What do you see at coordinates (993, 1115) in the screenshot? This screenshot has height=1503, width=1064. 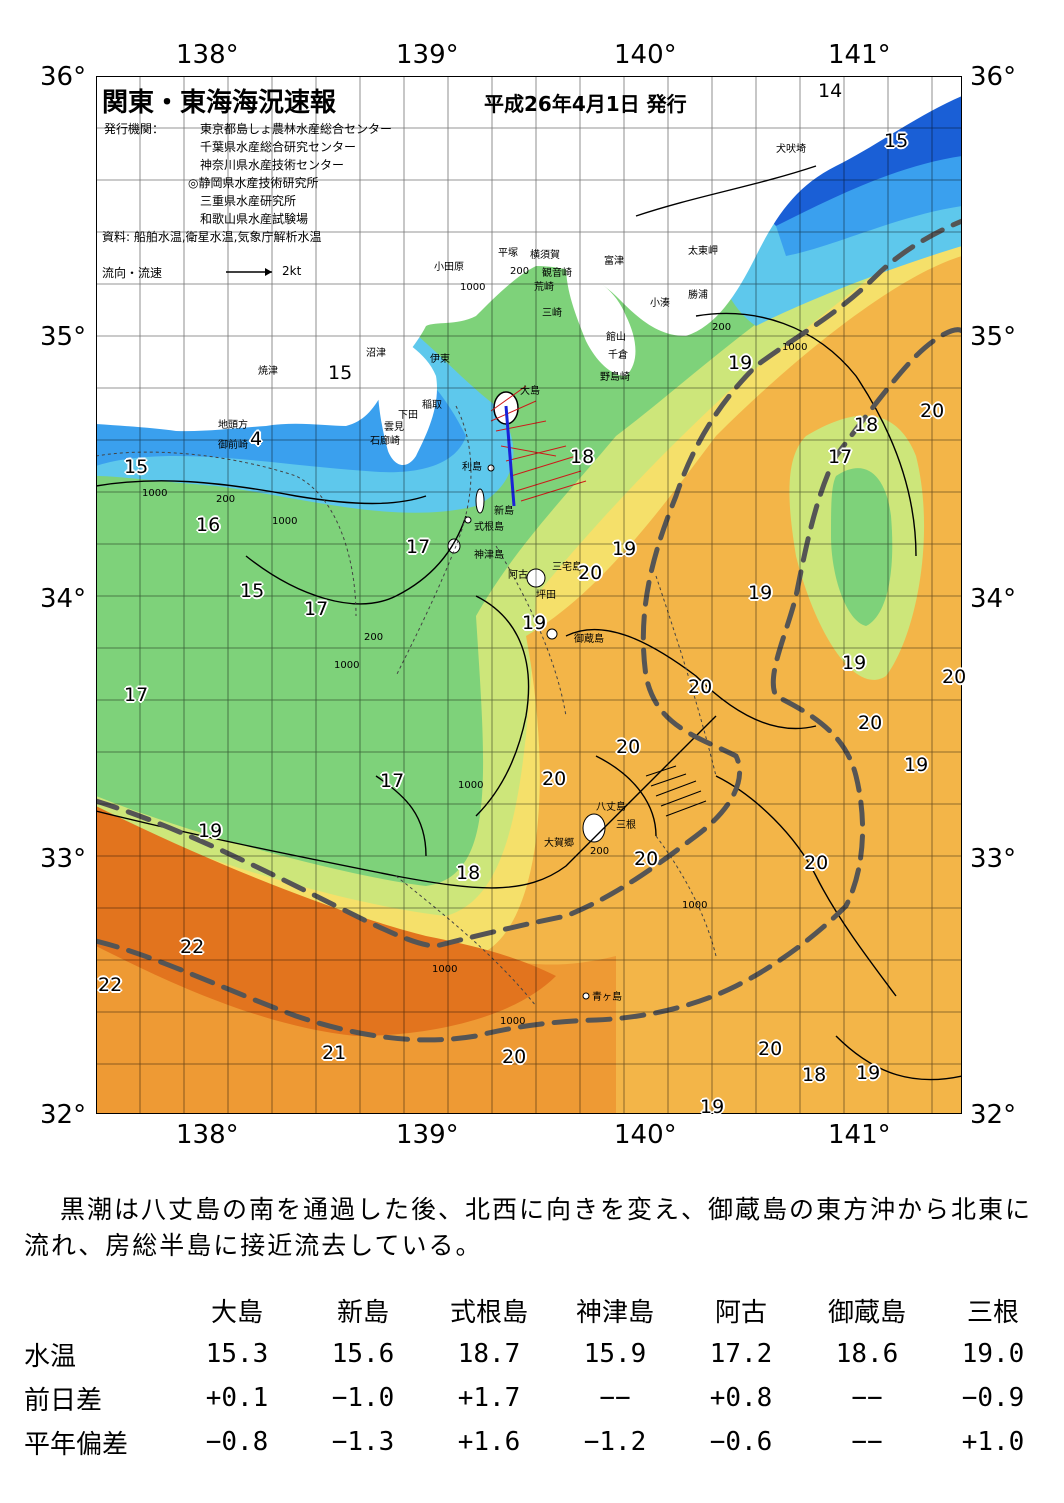 I see `lat-label-right-32: 32°` at bounding box center [993, 1115].